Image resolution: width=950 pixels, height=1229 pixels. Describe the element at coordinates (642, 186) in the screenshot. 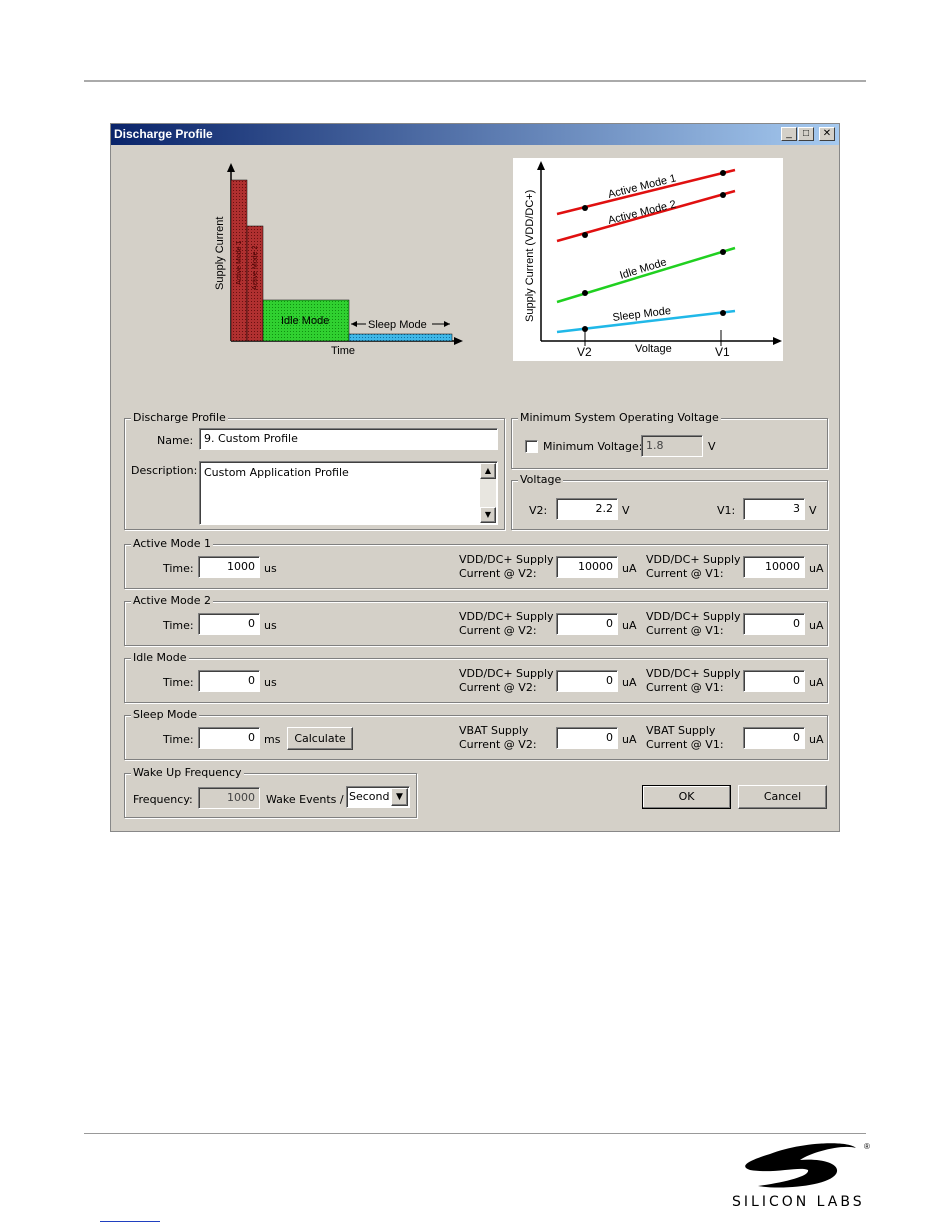

I see `active-mode-1-line-label: Active Mode 1` at that location.